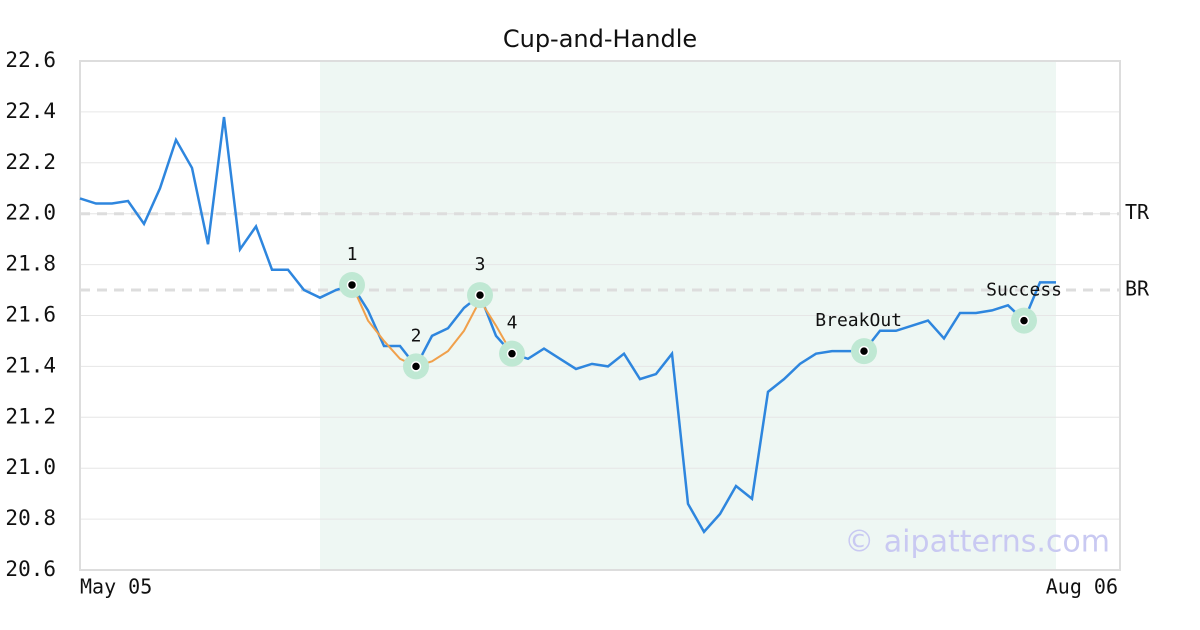  Describe the element at coordinates (30, 569) in the screenshot. I see `y-tick-label: 20.6` at that location.